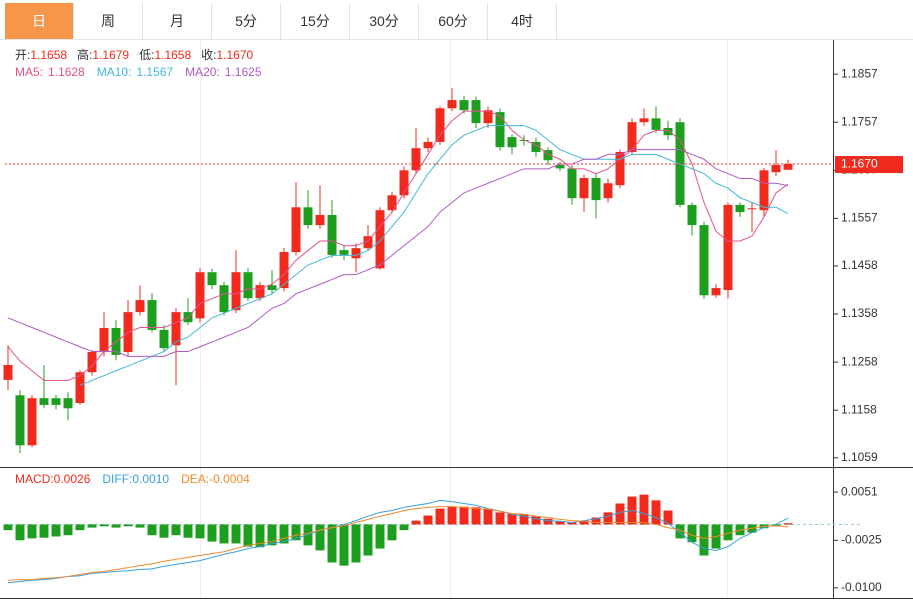  Describe the element at coordinates (177, 21) in the screenshot. I see `tab: 月` at that location.